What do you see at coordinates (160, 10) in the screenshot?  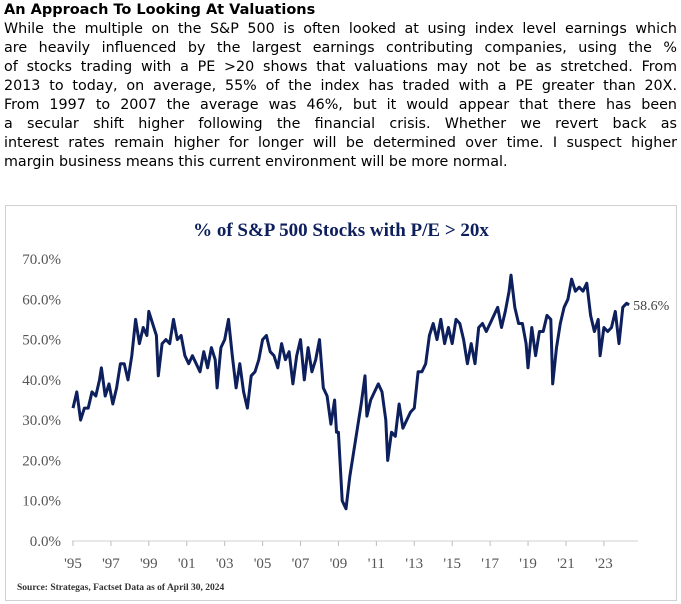 I see `section-title: An Approach To Looking At Valuations` at bounding box center [160, 10].